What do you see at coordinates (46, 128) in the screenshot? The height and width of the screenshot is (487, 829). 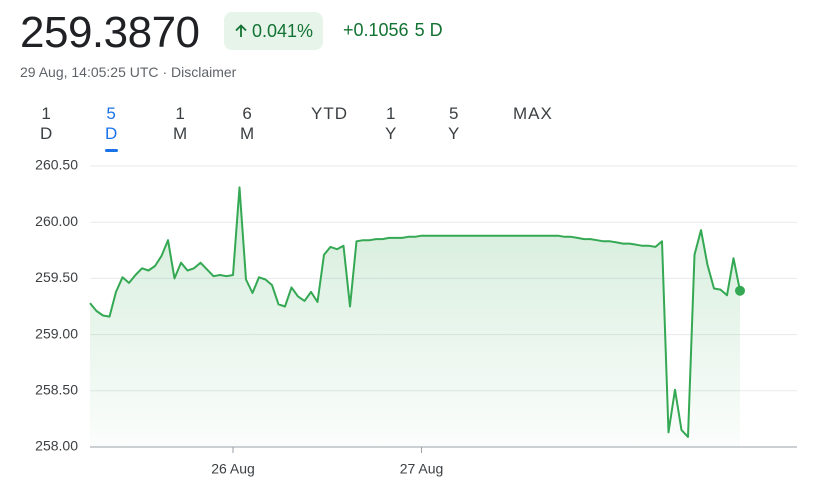 I see `range-tab: 1 D` at bounding box center [46, 128].